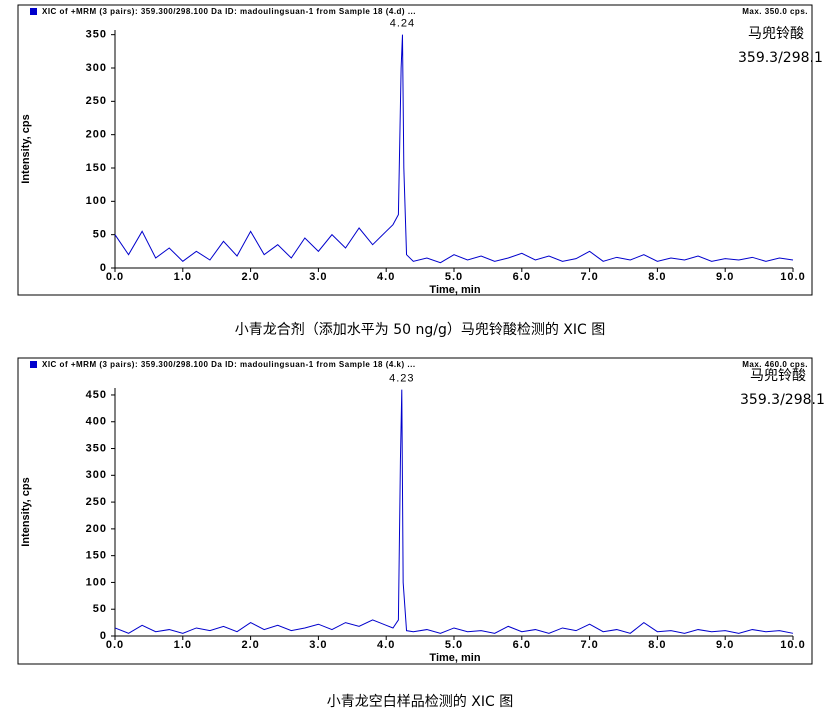  I want to click on max-label: Max. 350.0 cps., so click(775, 11).